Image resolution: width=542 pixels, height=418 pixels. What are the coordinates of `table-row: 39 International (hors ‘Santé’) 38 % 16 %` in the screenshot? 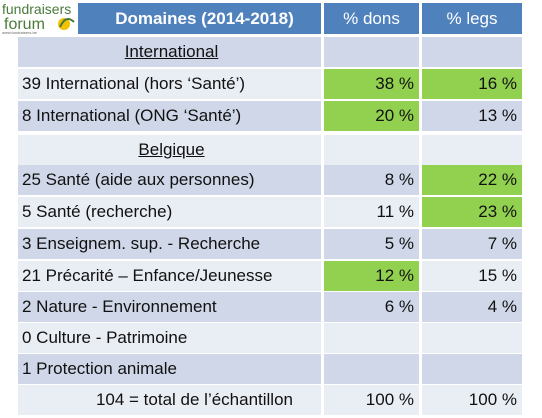 It's located at (271, 84).